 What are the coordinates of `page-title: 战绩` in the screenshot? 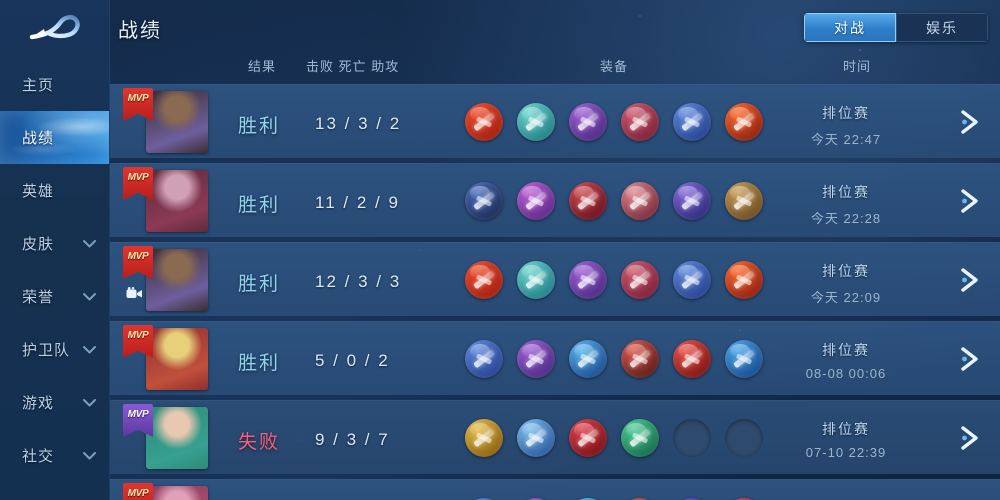 It's located at (140, 31).